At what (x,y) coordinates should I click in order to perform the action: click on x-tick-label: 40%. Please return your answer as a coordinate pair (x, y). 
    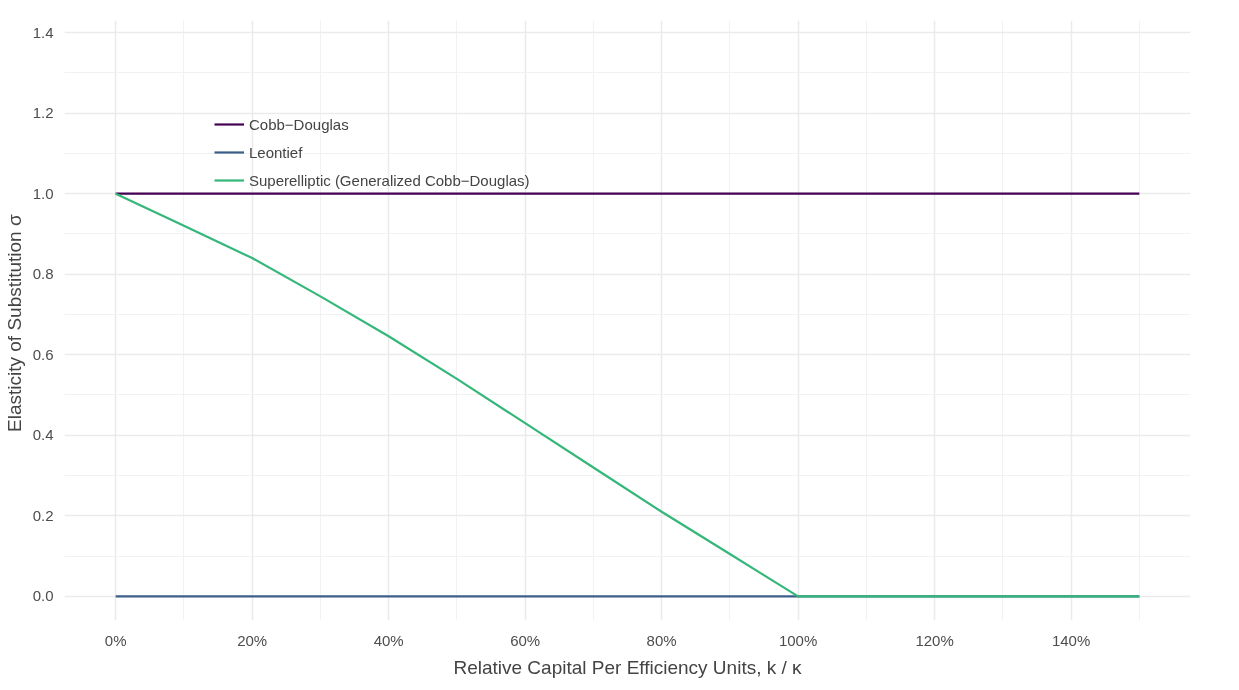
    Looking at the image, I should click on (388, 640).